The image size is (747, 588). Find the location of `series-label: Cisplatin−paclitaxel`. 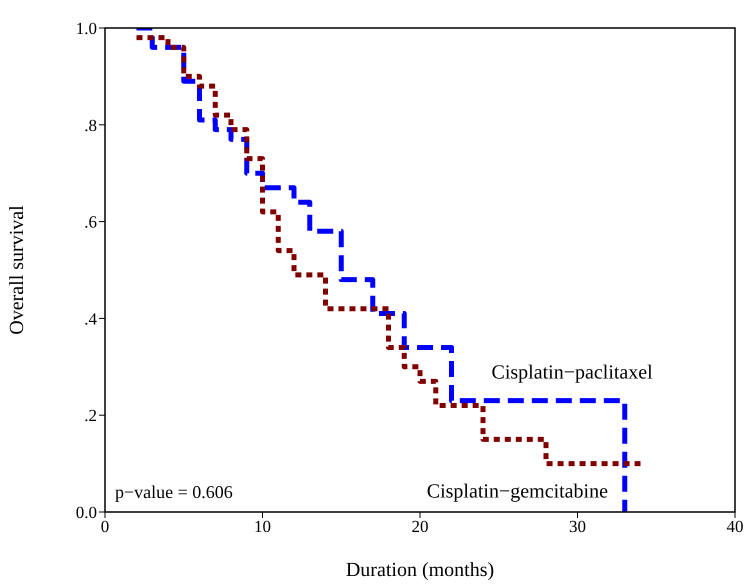

series-label: Cisplatin−paclitaxel is located at coordinates (573, 373).